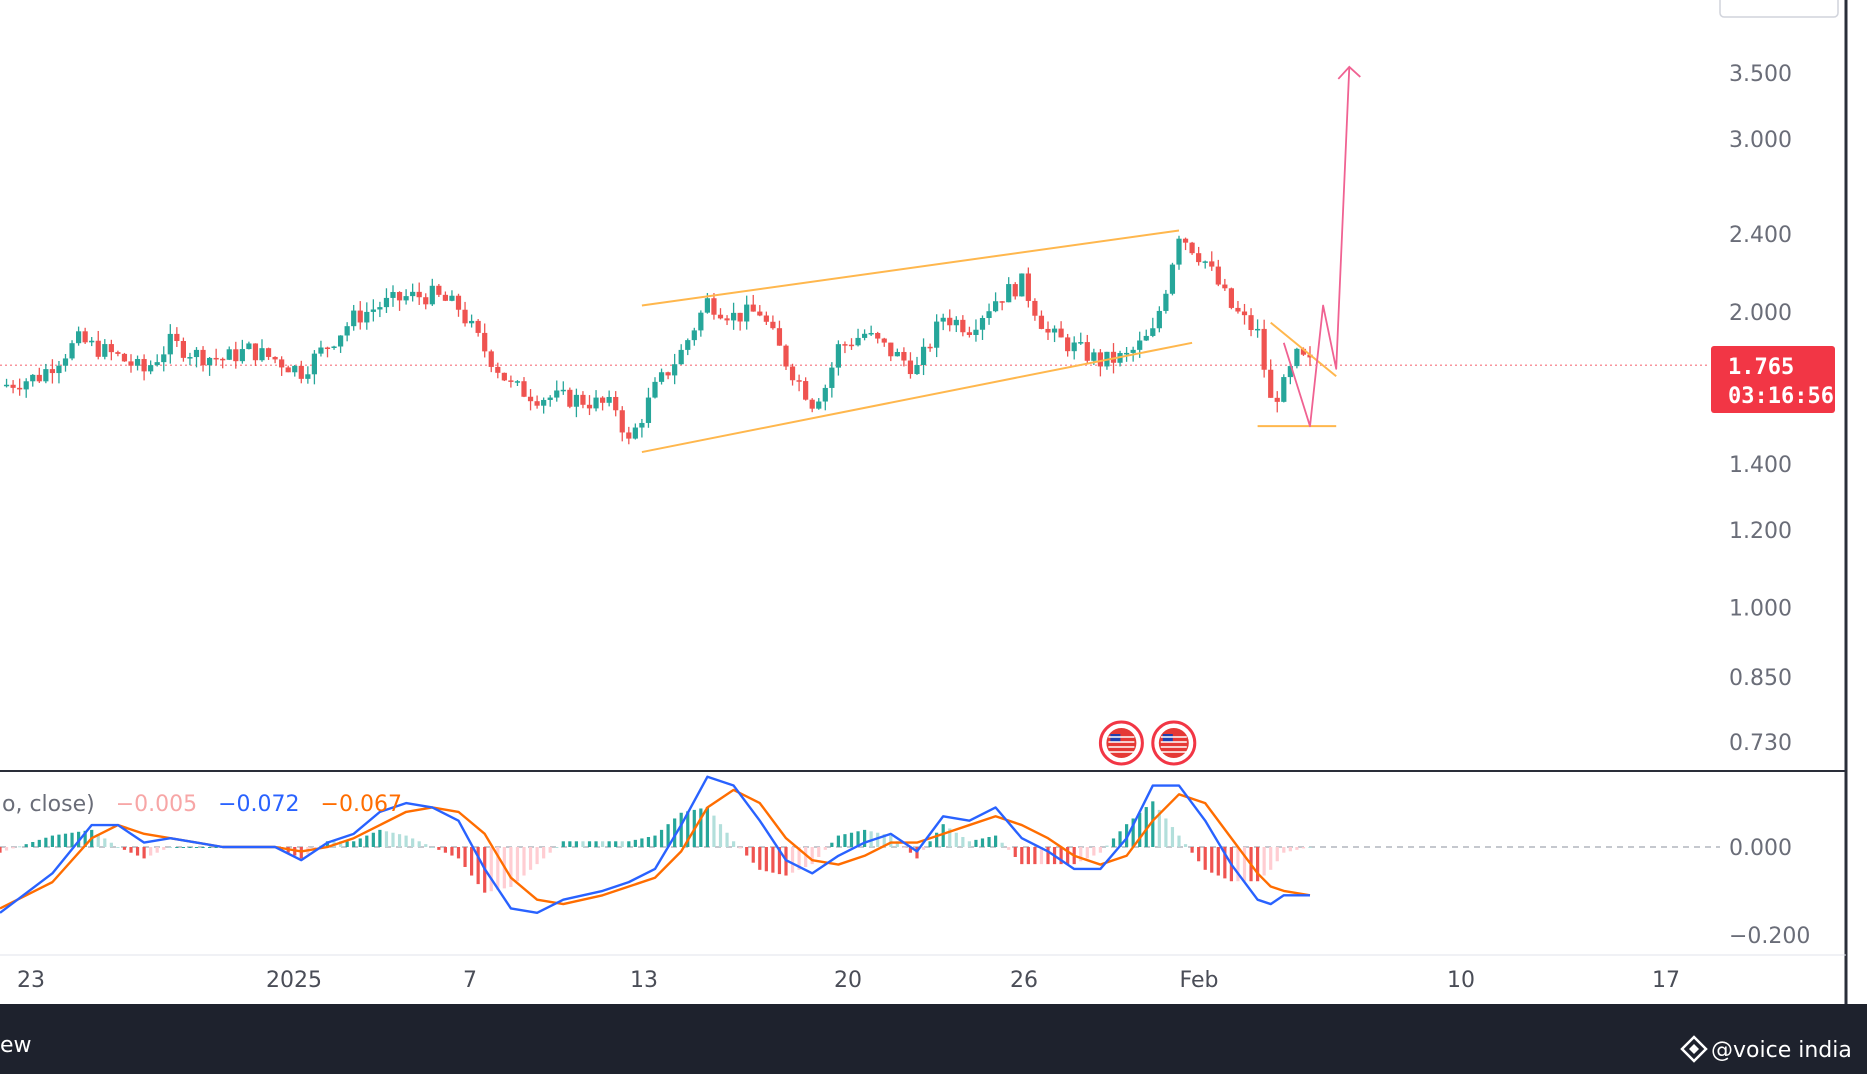  I want to click on macd-axis: 0.000 −0.200, so click(1769, 892).